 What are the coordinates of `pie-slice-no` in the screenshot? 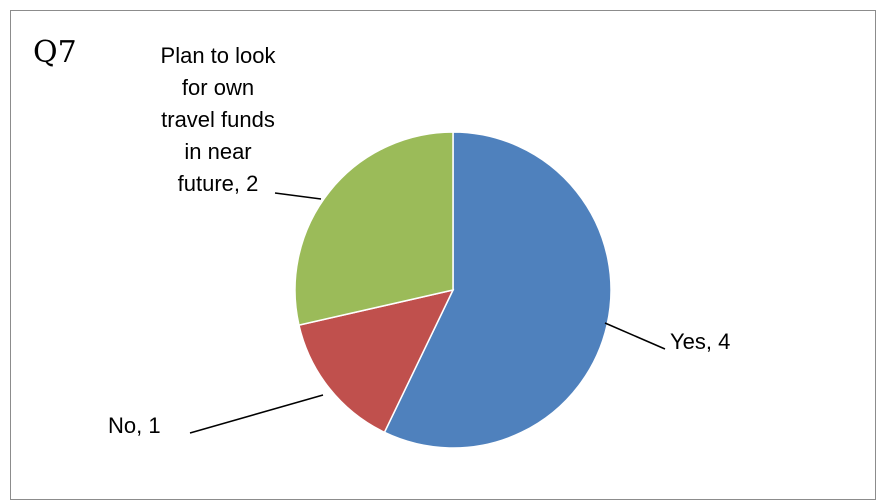 It's located at (376, 361).